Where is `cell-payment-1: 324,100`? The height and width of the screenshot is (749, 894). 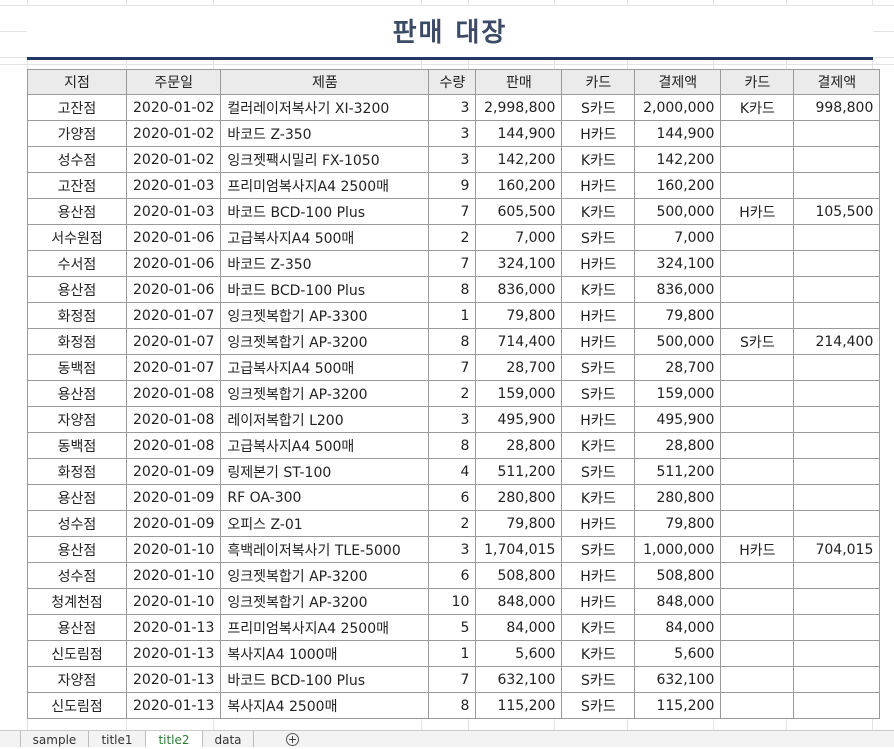 cell-payment-1: 324,100 is located at coordinates (678, 263).